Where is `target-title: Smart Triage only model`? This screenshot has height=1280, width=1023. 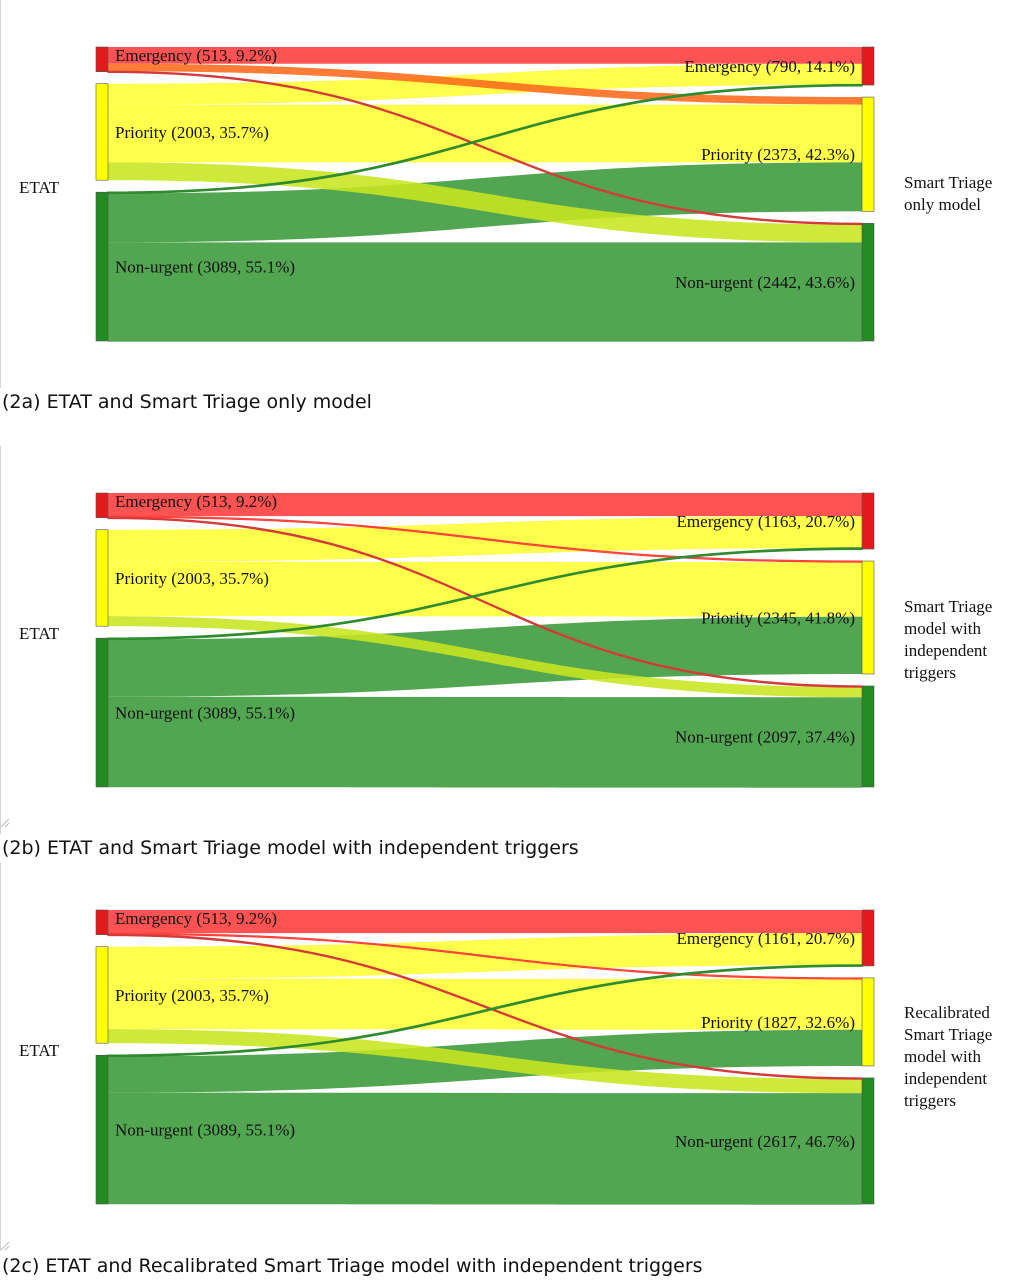
target-title: Smart Triage only model is located at coordinates (948, 193).